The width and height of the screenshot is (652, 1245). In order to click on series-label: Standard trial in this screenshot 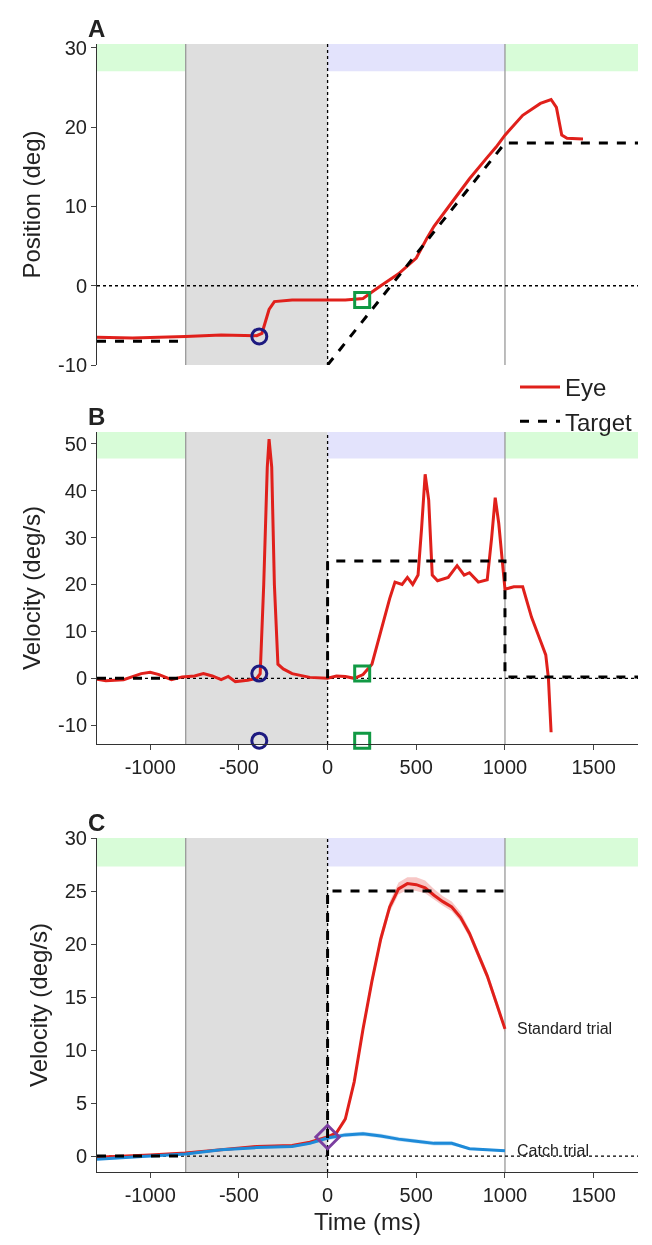, I will do `click(565, 1028)`.